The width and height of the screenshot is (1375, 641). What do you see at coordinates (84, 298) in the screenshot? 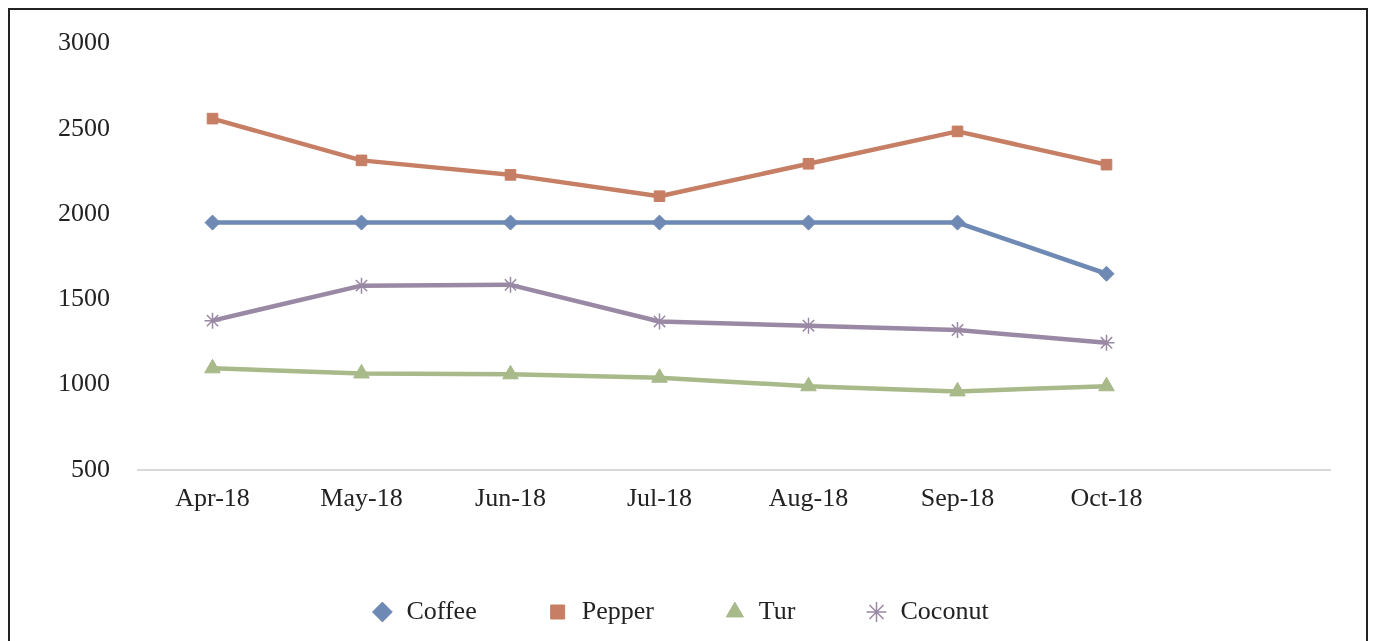
I see `y-tick-label: 1500` at bounding box center [84, 298].